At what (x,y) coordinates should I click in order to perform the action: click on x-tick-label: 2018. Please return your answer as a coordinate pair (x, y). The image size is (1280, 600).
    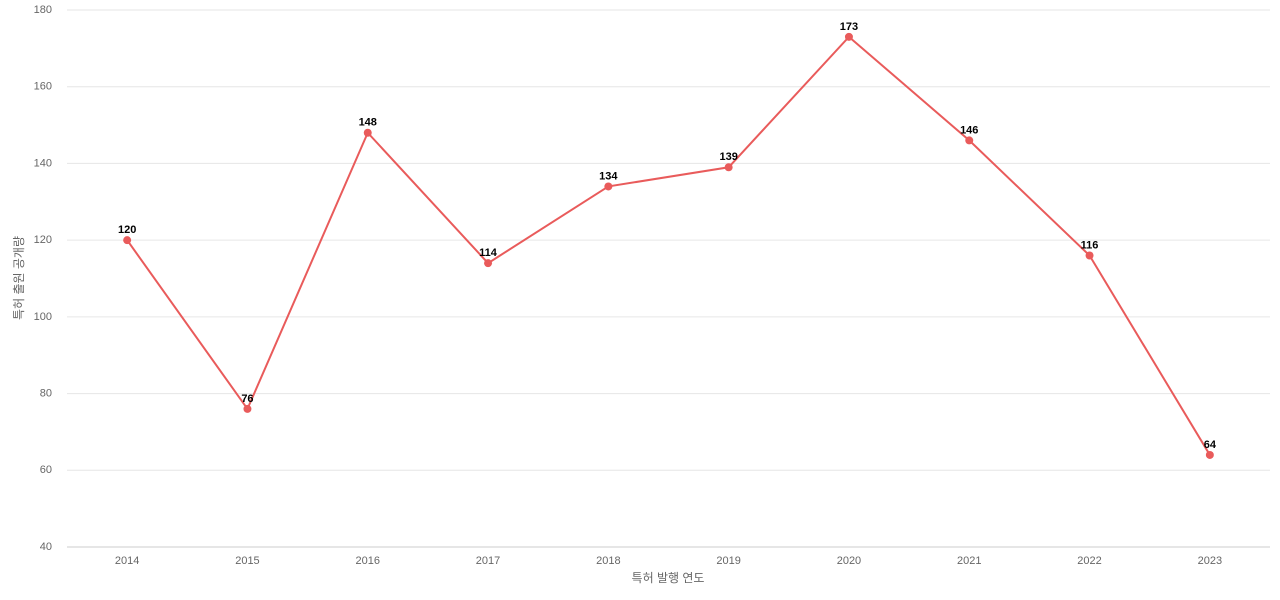
    Looking at the image, I should click on (608, 561).